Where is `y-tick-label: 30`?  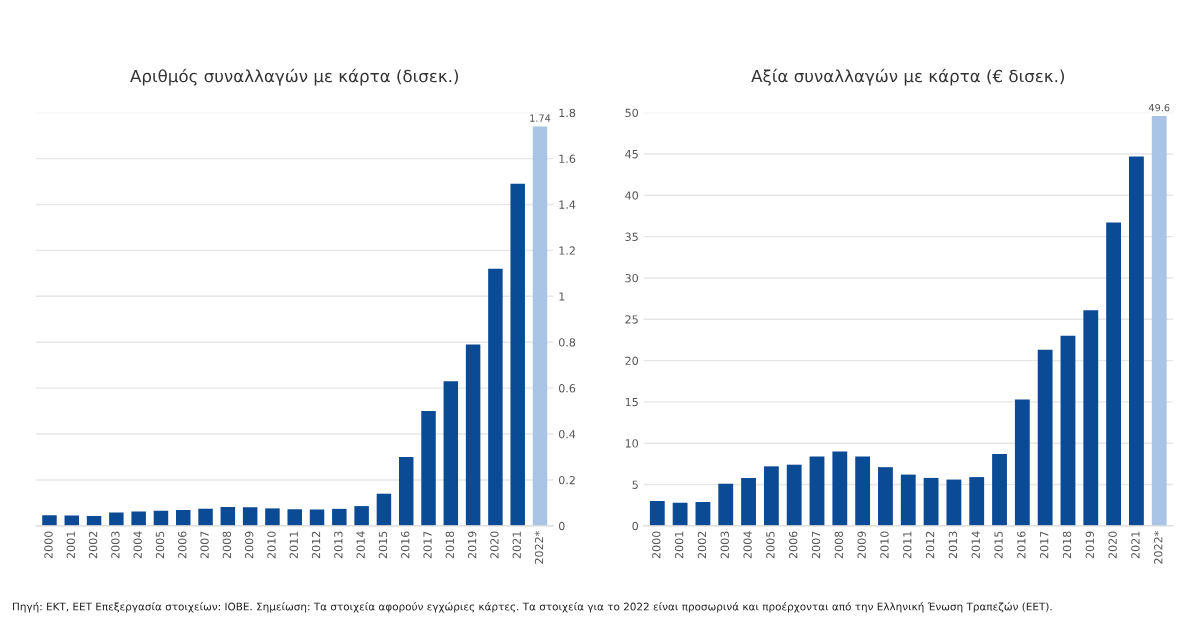
y-tick-label: 30 is located at coordinates (632, 278).